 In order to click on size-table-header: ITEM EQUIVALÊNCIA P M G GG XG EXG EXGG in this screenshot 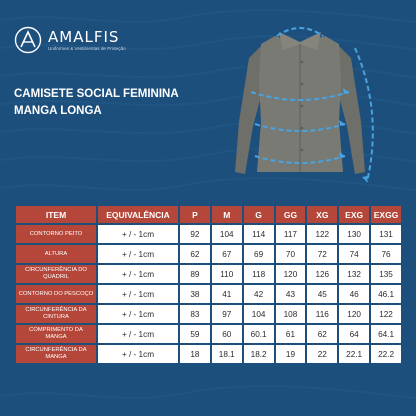, I will do `click(208, 214)`.